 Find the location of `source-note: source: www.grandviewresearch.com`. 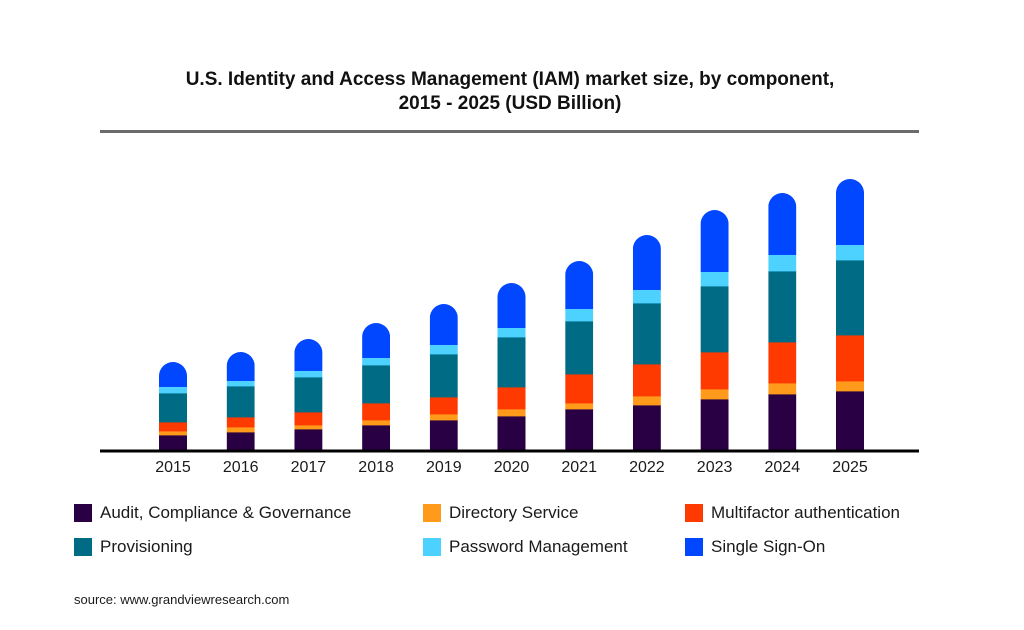

source-note: source: www.grandviewresearch.com is located at coordinates (182, 599).